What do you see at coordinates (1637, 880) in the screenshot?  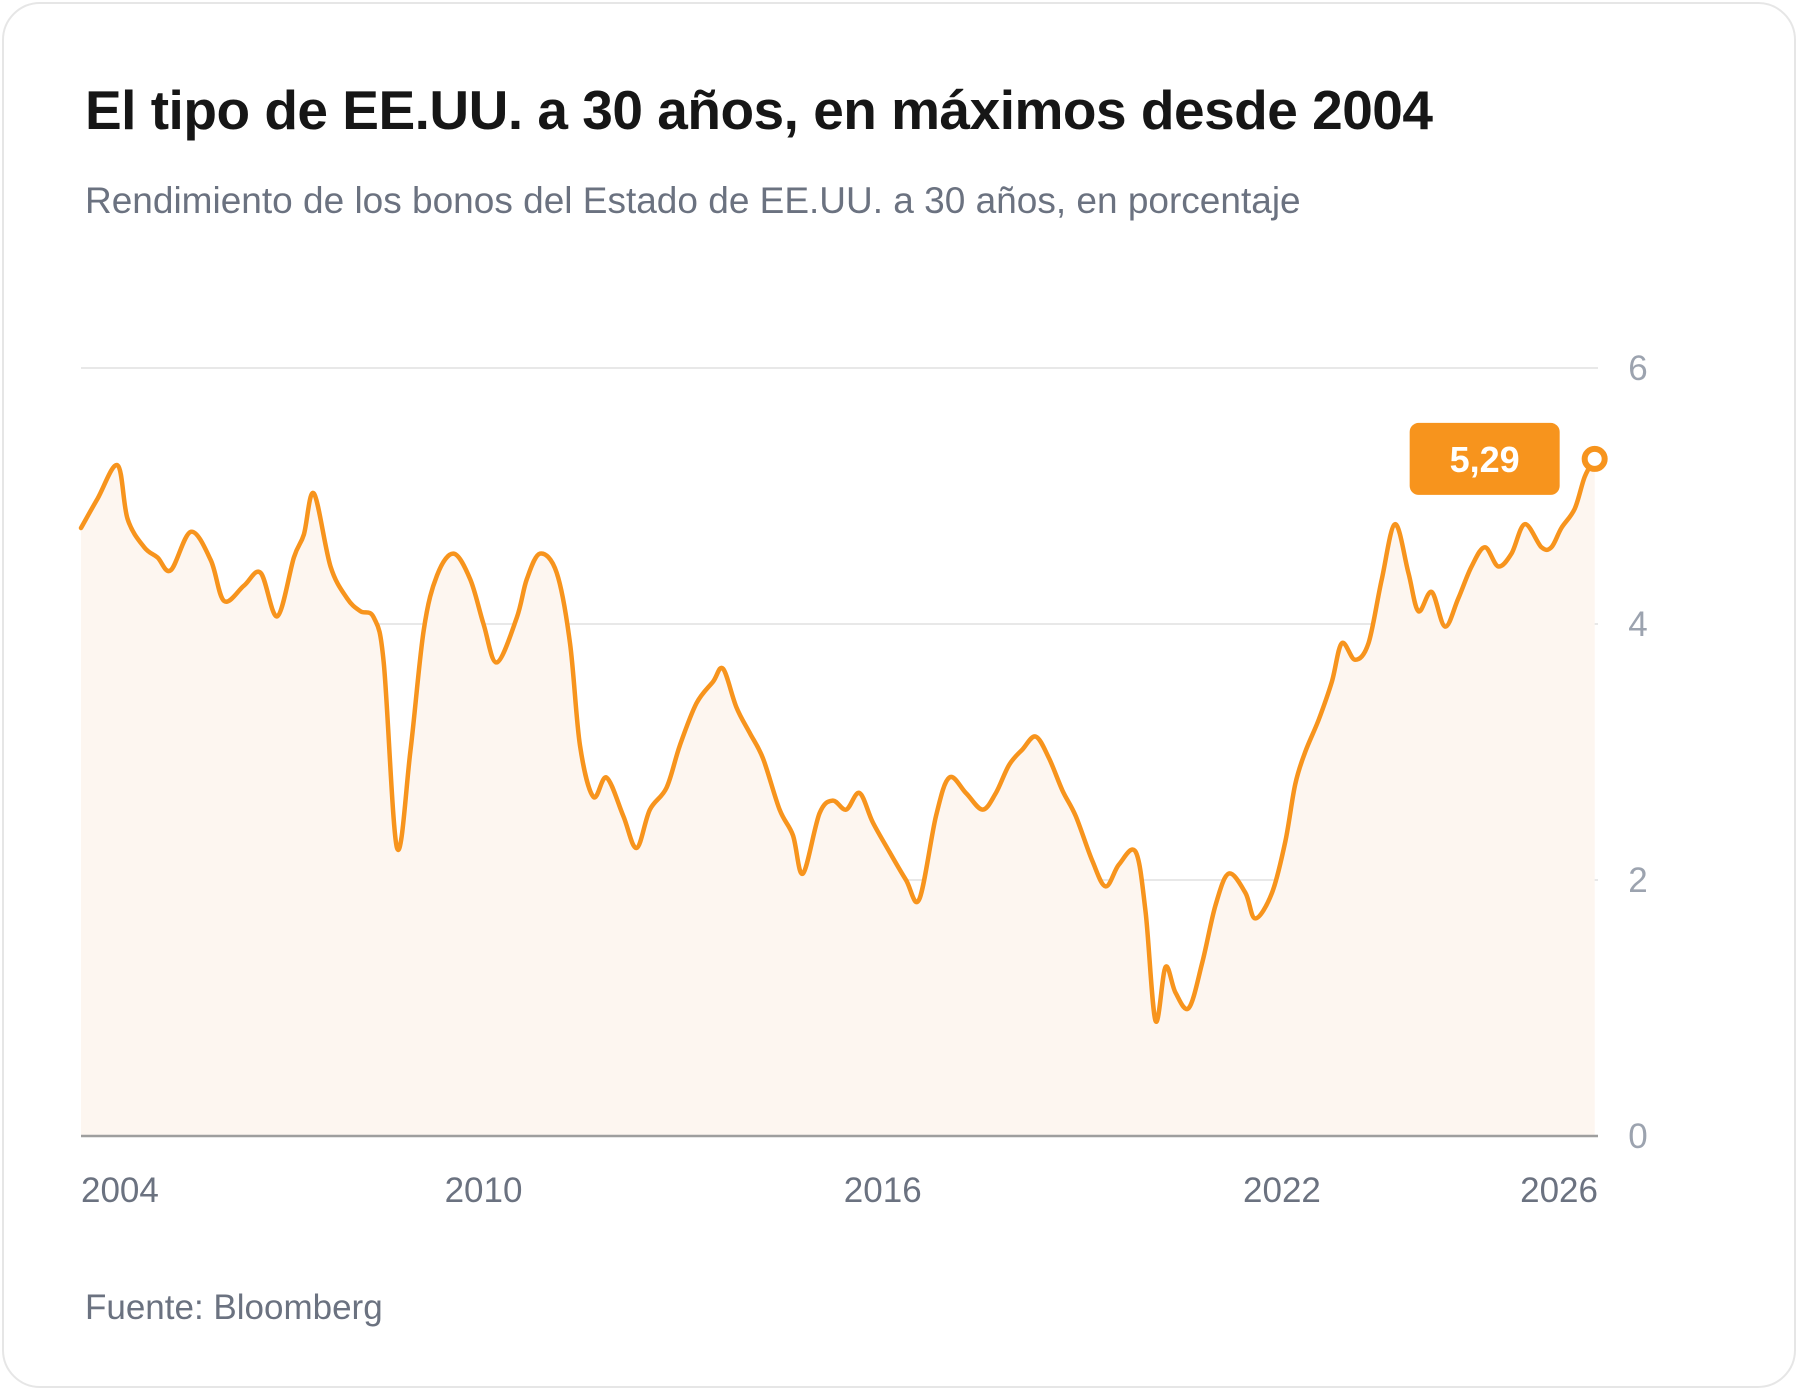 I see `y-tick-label: 2` at bounding box center [1637, 880].